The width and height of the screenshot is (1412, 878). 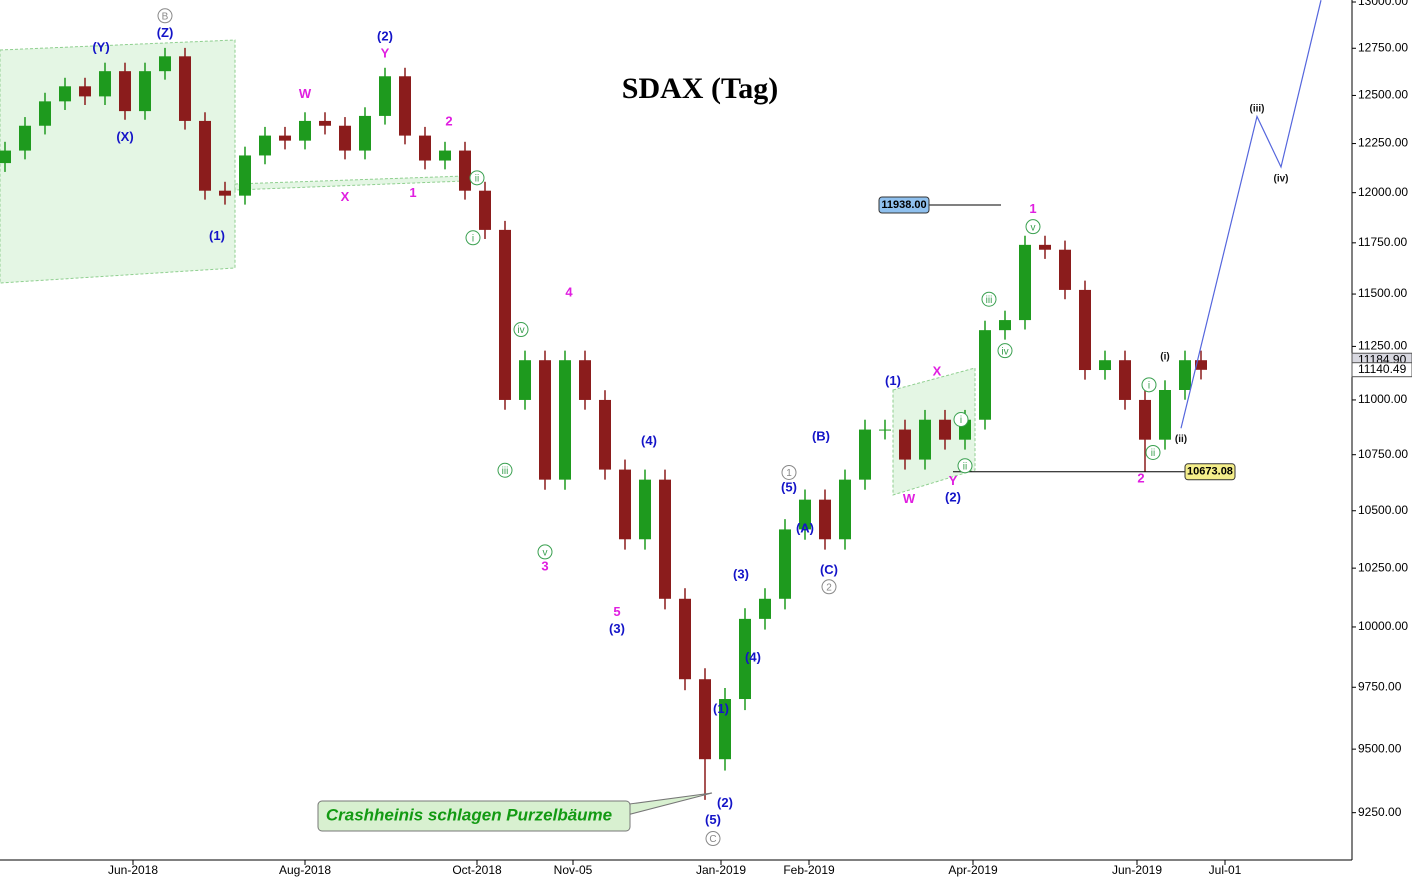 I want to click on price-label-box, so click(x=1381, y=370).